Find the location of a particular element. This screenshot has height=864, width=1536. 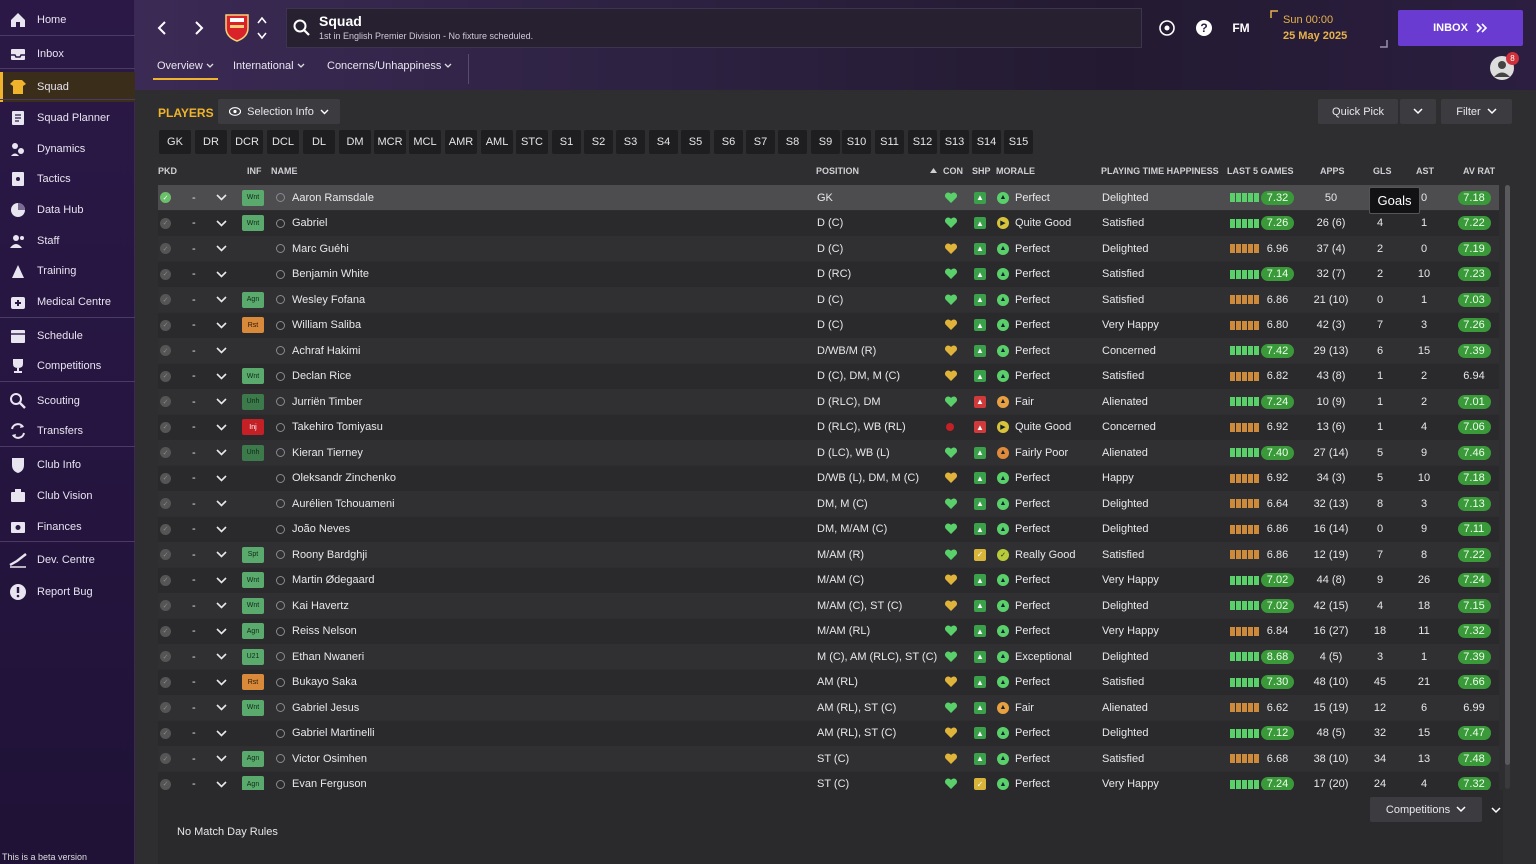

last-5-games-cell: 6.82 is located at coordinates (1267, 376).